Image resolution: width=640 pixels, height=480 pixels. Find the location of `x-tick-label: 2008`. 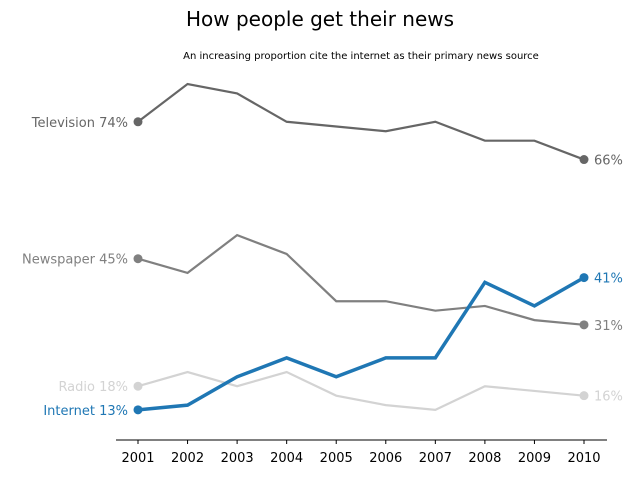

x-tick-label: 2008 is located at coordinates (484, 458).